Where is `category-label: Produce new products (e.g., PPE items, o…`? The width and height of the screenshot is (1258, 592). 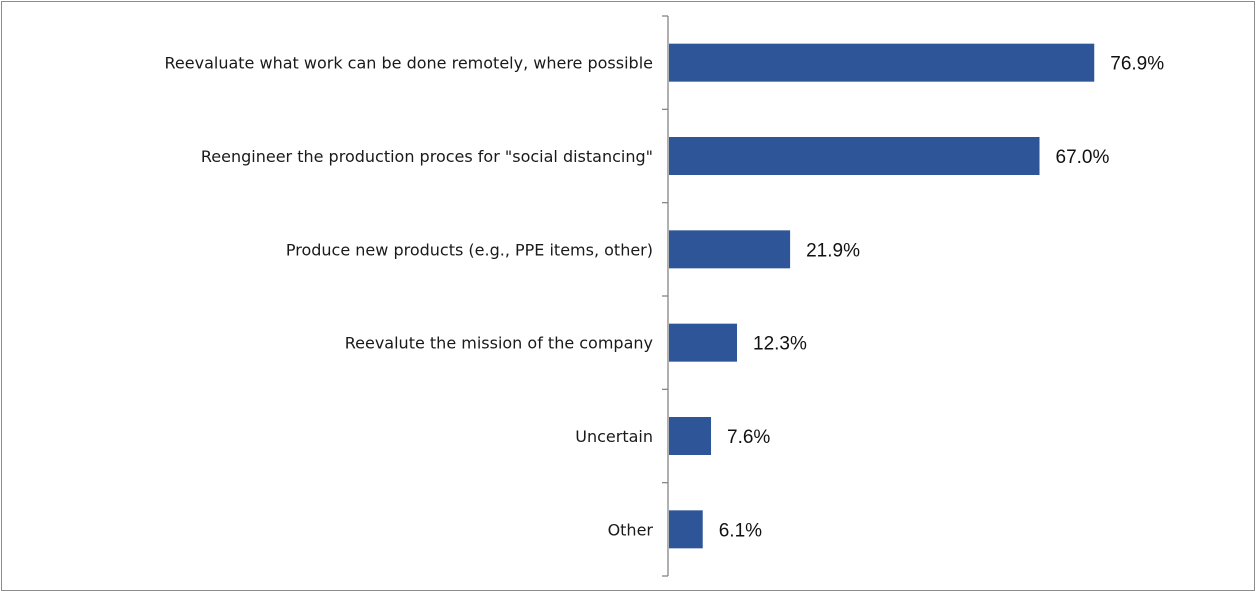
category-label: Produce new products (e.g., PPE items, o… is located at coordinates (469, 249).